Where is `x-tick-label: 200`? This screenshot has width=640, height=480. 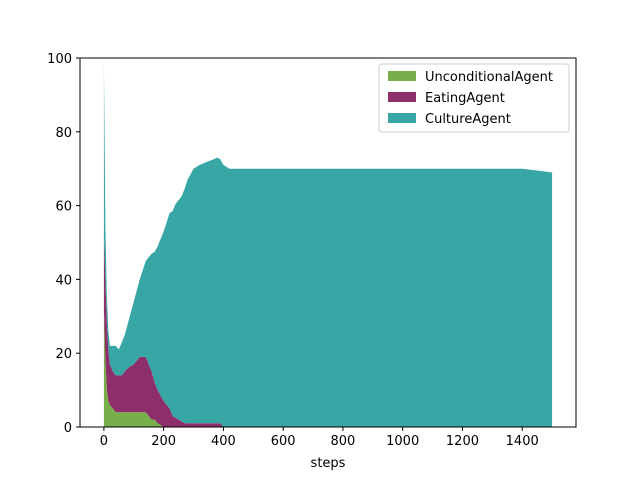 x-tick-label: 200 is located at coordinates (163, 441).